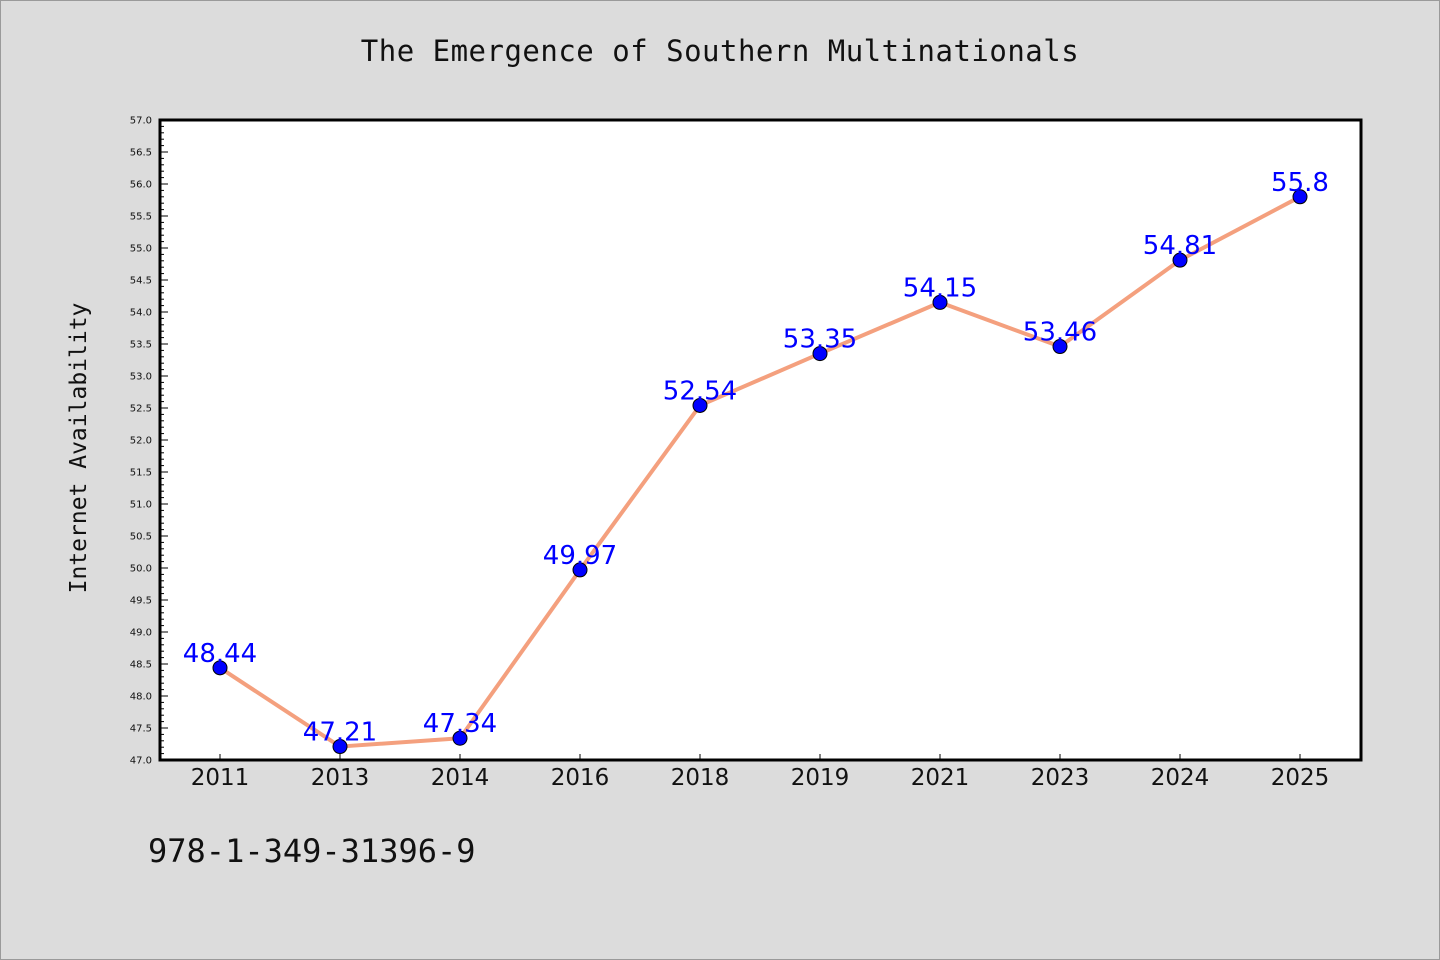  What do you see at coordinates (141, 697) in the screenshot?
I see `y-tick-label: 48.0` at bounding box center [141, 697].